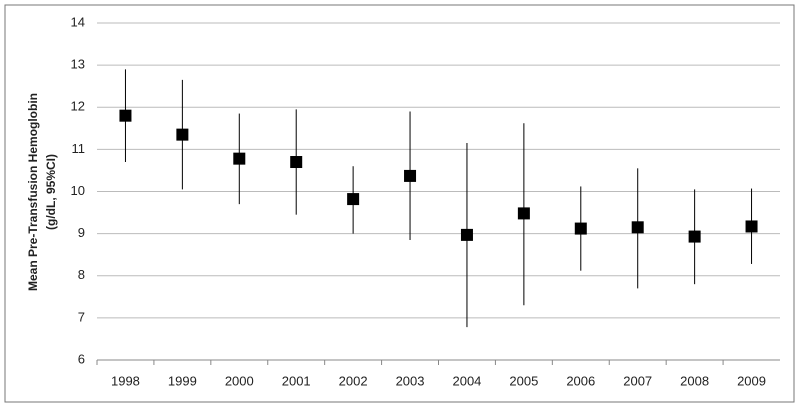 The image size is (800, 413). What do you see at coordinates (78, 21) in the screenshot?
I see `y-tick-label: 14` at bounding box center [78, 21].